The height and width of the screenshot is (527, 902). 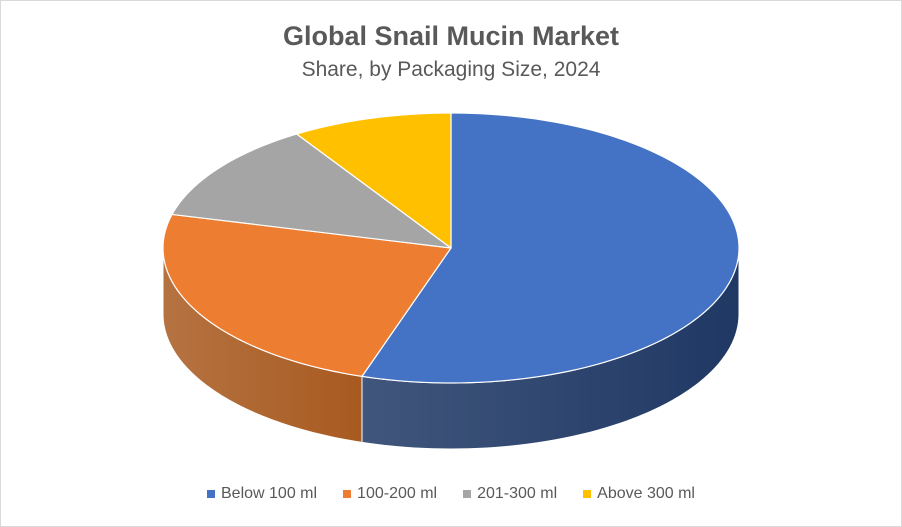 What do you see at coordinates (269, 493) in the screenshot?
I see `legend-label: Below 100 ml` at bounding box center [269, 493].